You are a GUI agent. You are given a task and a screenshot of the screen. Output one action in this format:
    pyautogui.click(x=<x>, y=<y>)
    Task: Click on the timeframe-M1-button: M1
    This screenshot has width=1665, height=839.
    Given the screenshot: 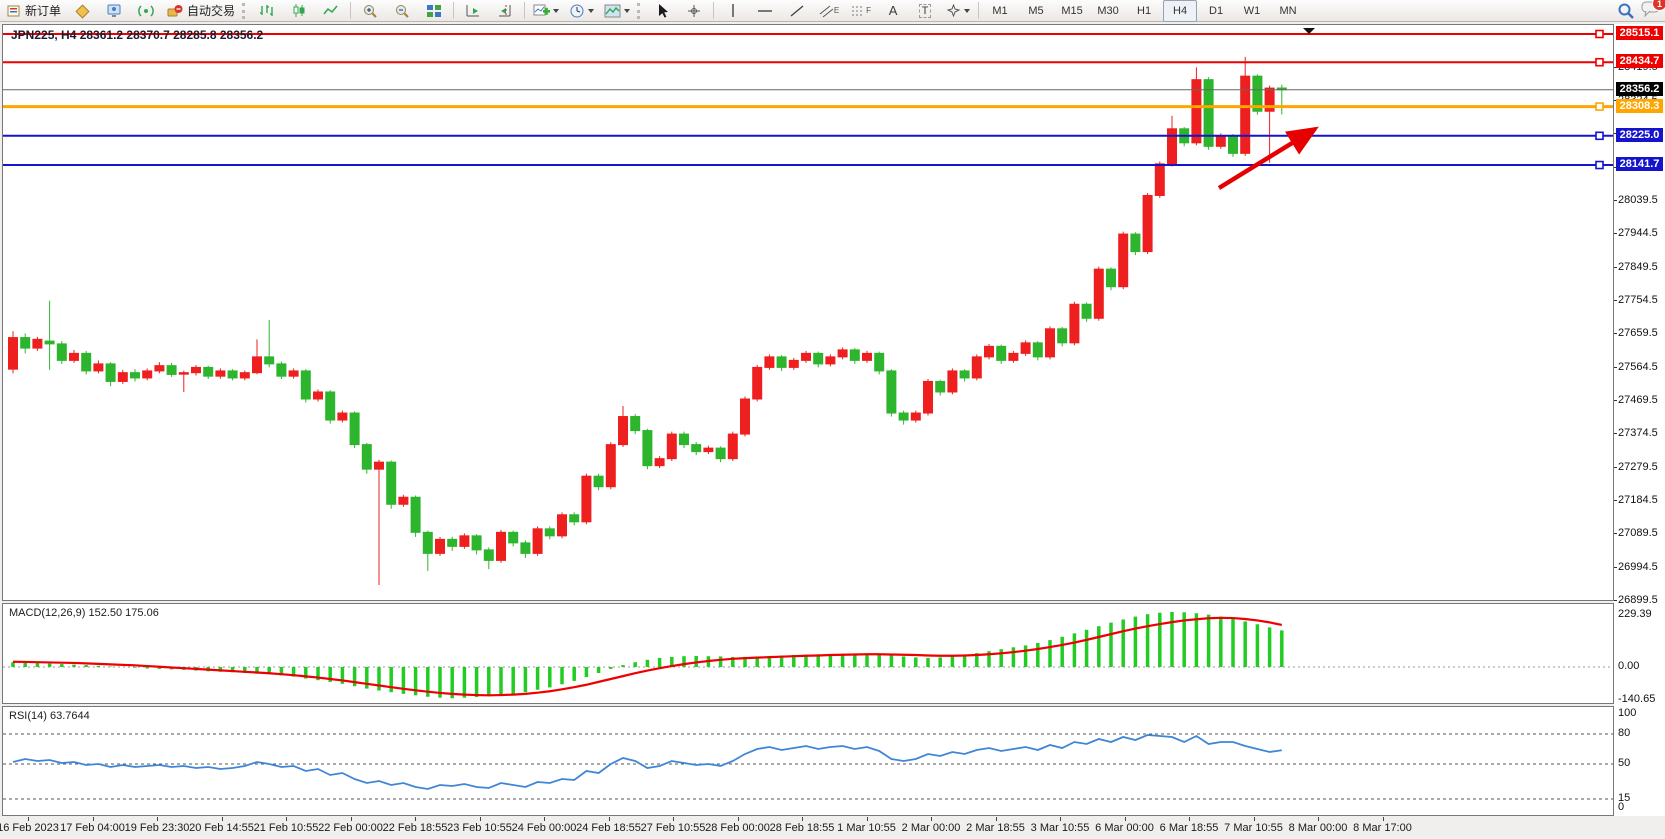 What is the action you would take?
    pyautogui.click(x=1000, y=10)
    